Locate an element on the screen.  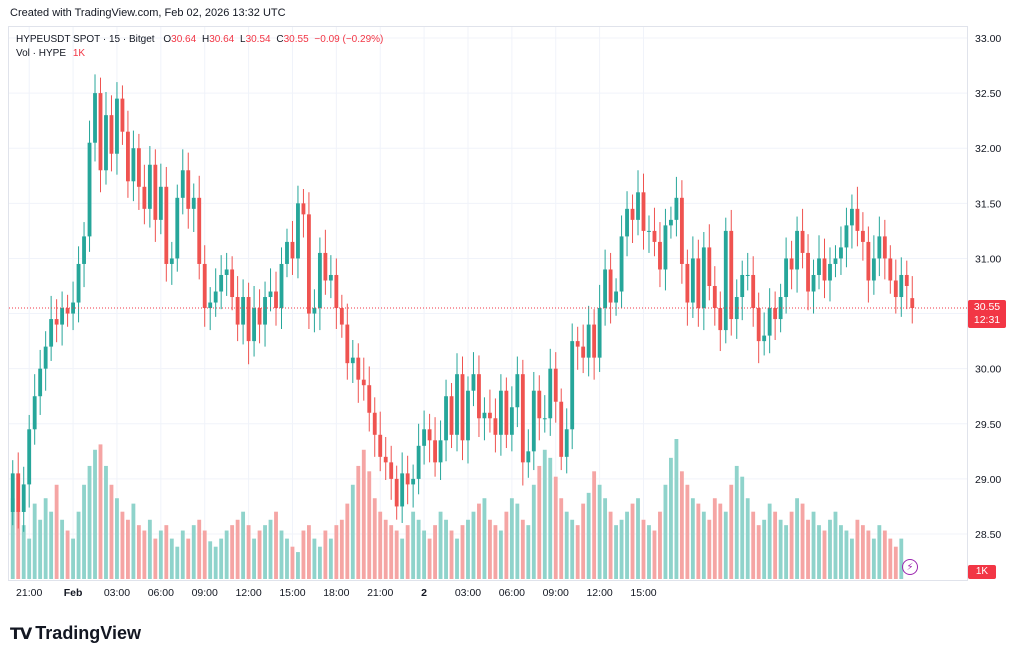
legend-close-value: 30.55 is located at coordinates (296, 39).